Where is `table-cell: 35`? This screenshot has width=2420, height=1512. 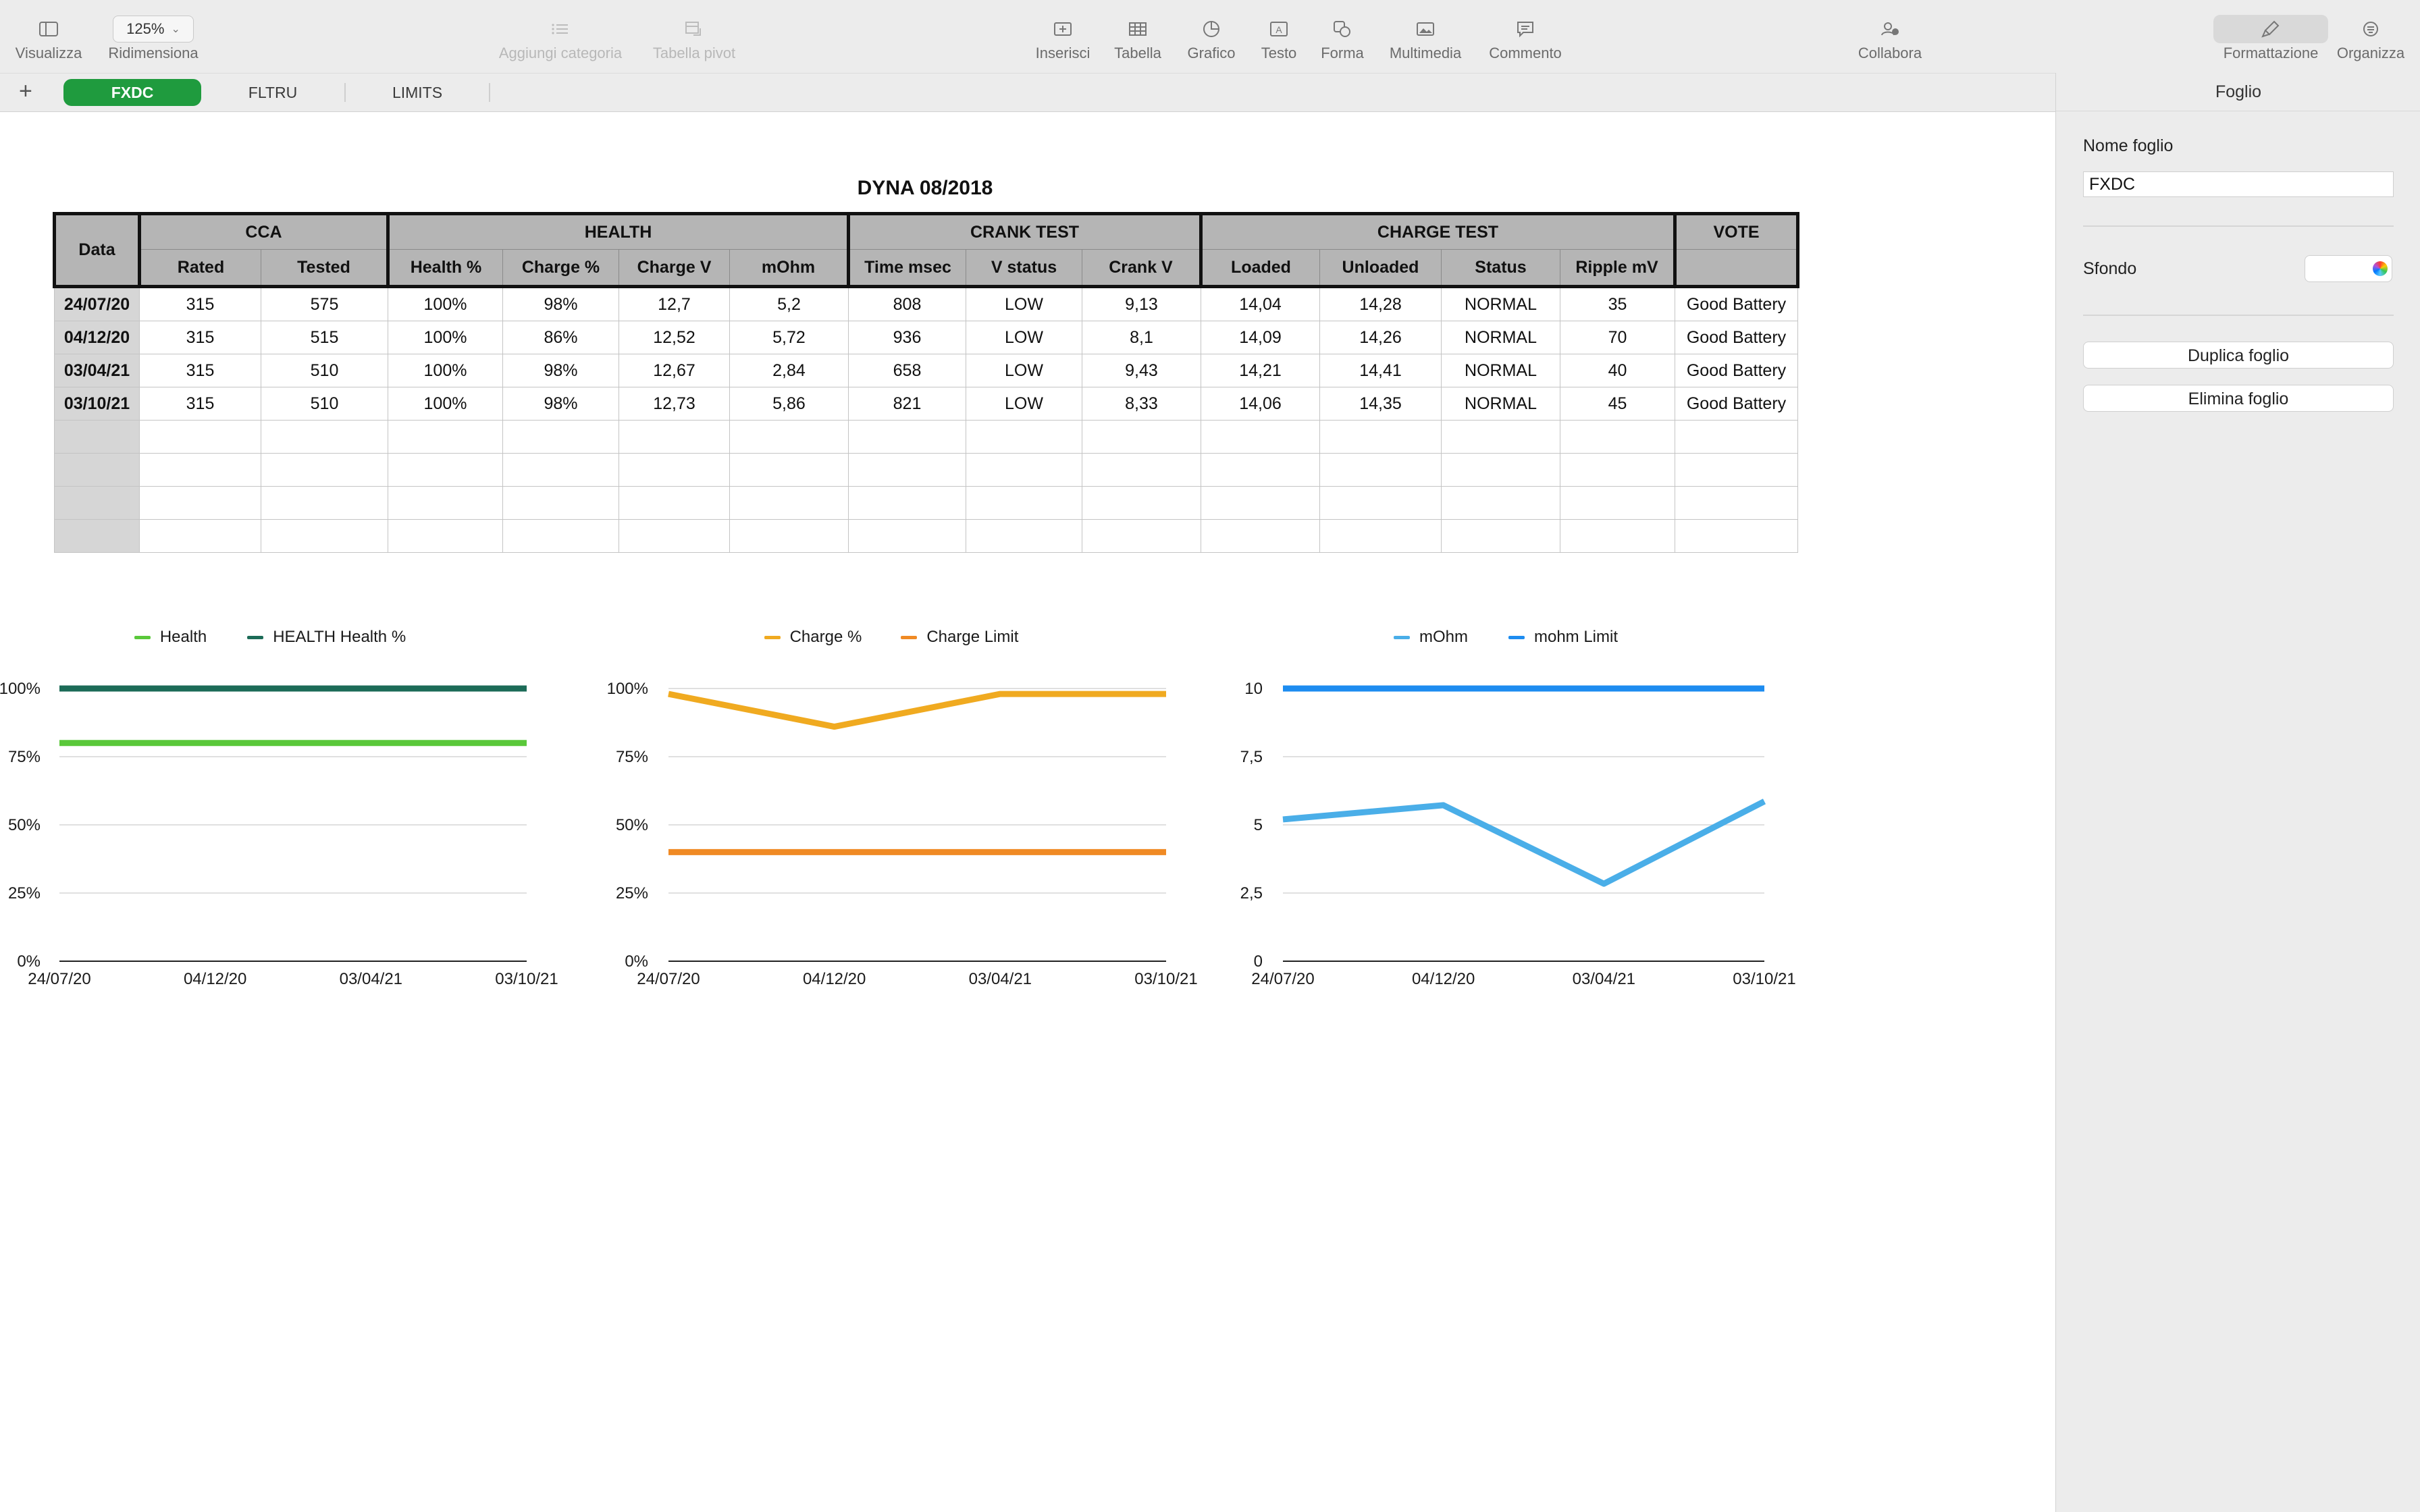 table-cell: 35 is located at coordinates (1617, 303).